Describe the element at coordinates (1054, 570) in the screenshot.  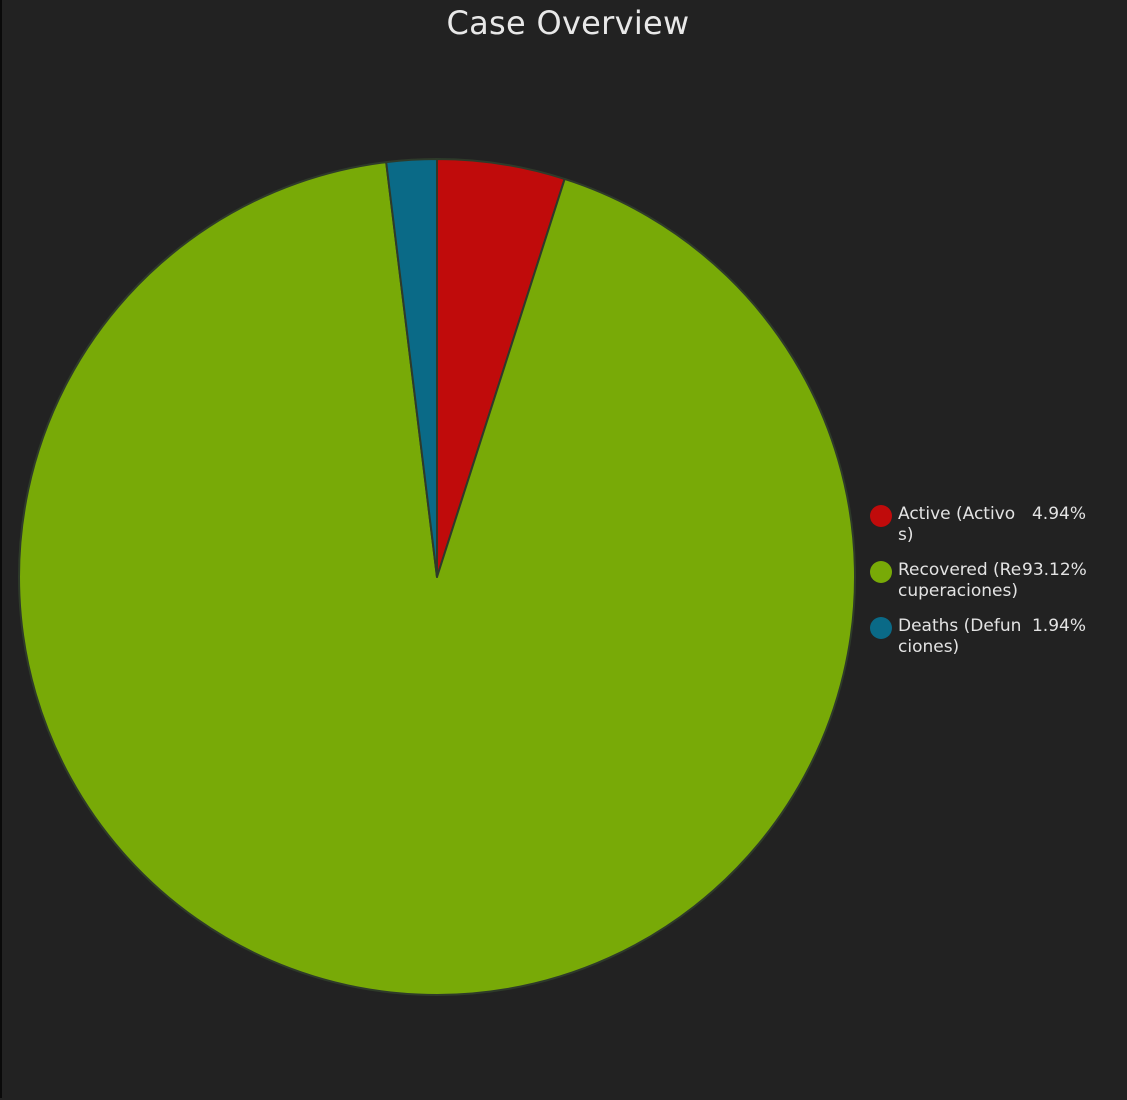
I see `legend-value-recovered: 93.12%` at that location.